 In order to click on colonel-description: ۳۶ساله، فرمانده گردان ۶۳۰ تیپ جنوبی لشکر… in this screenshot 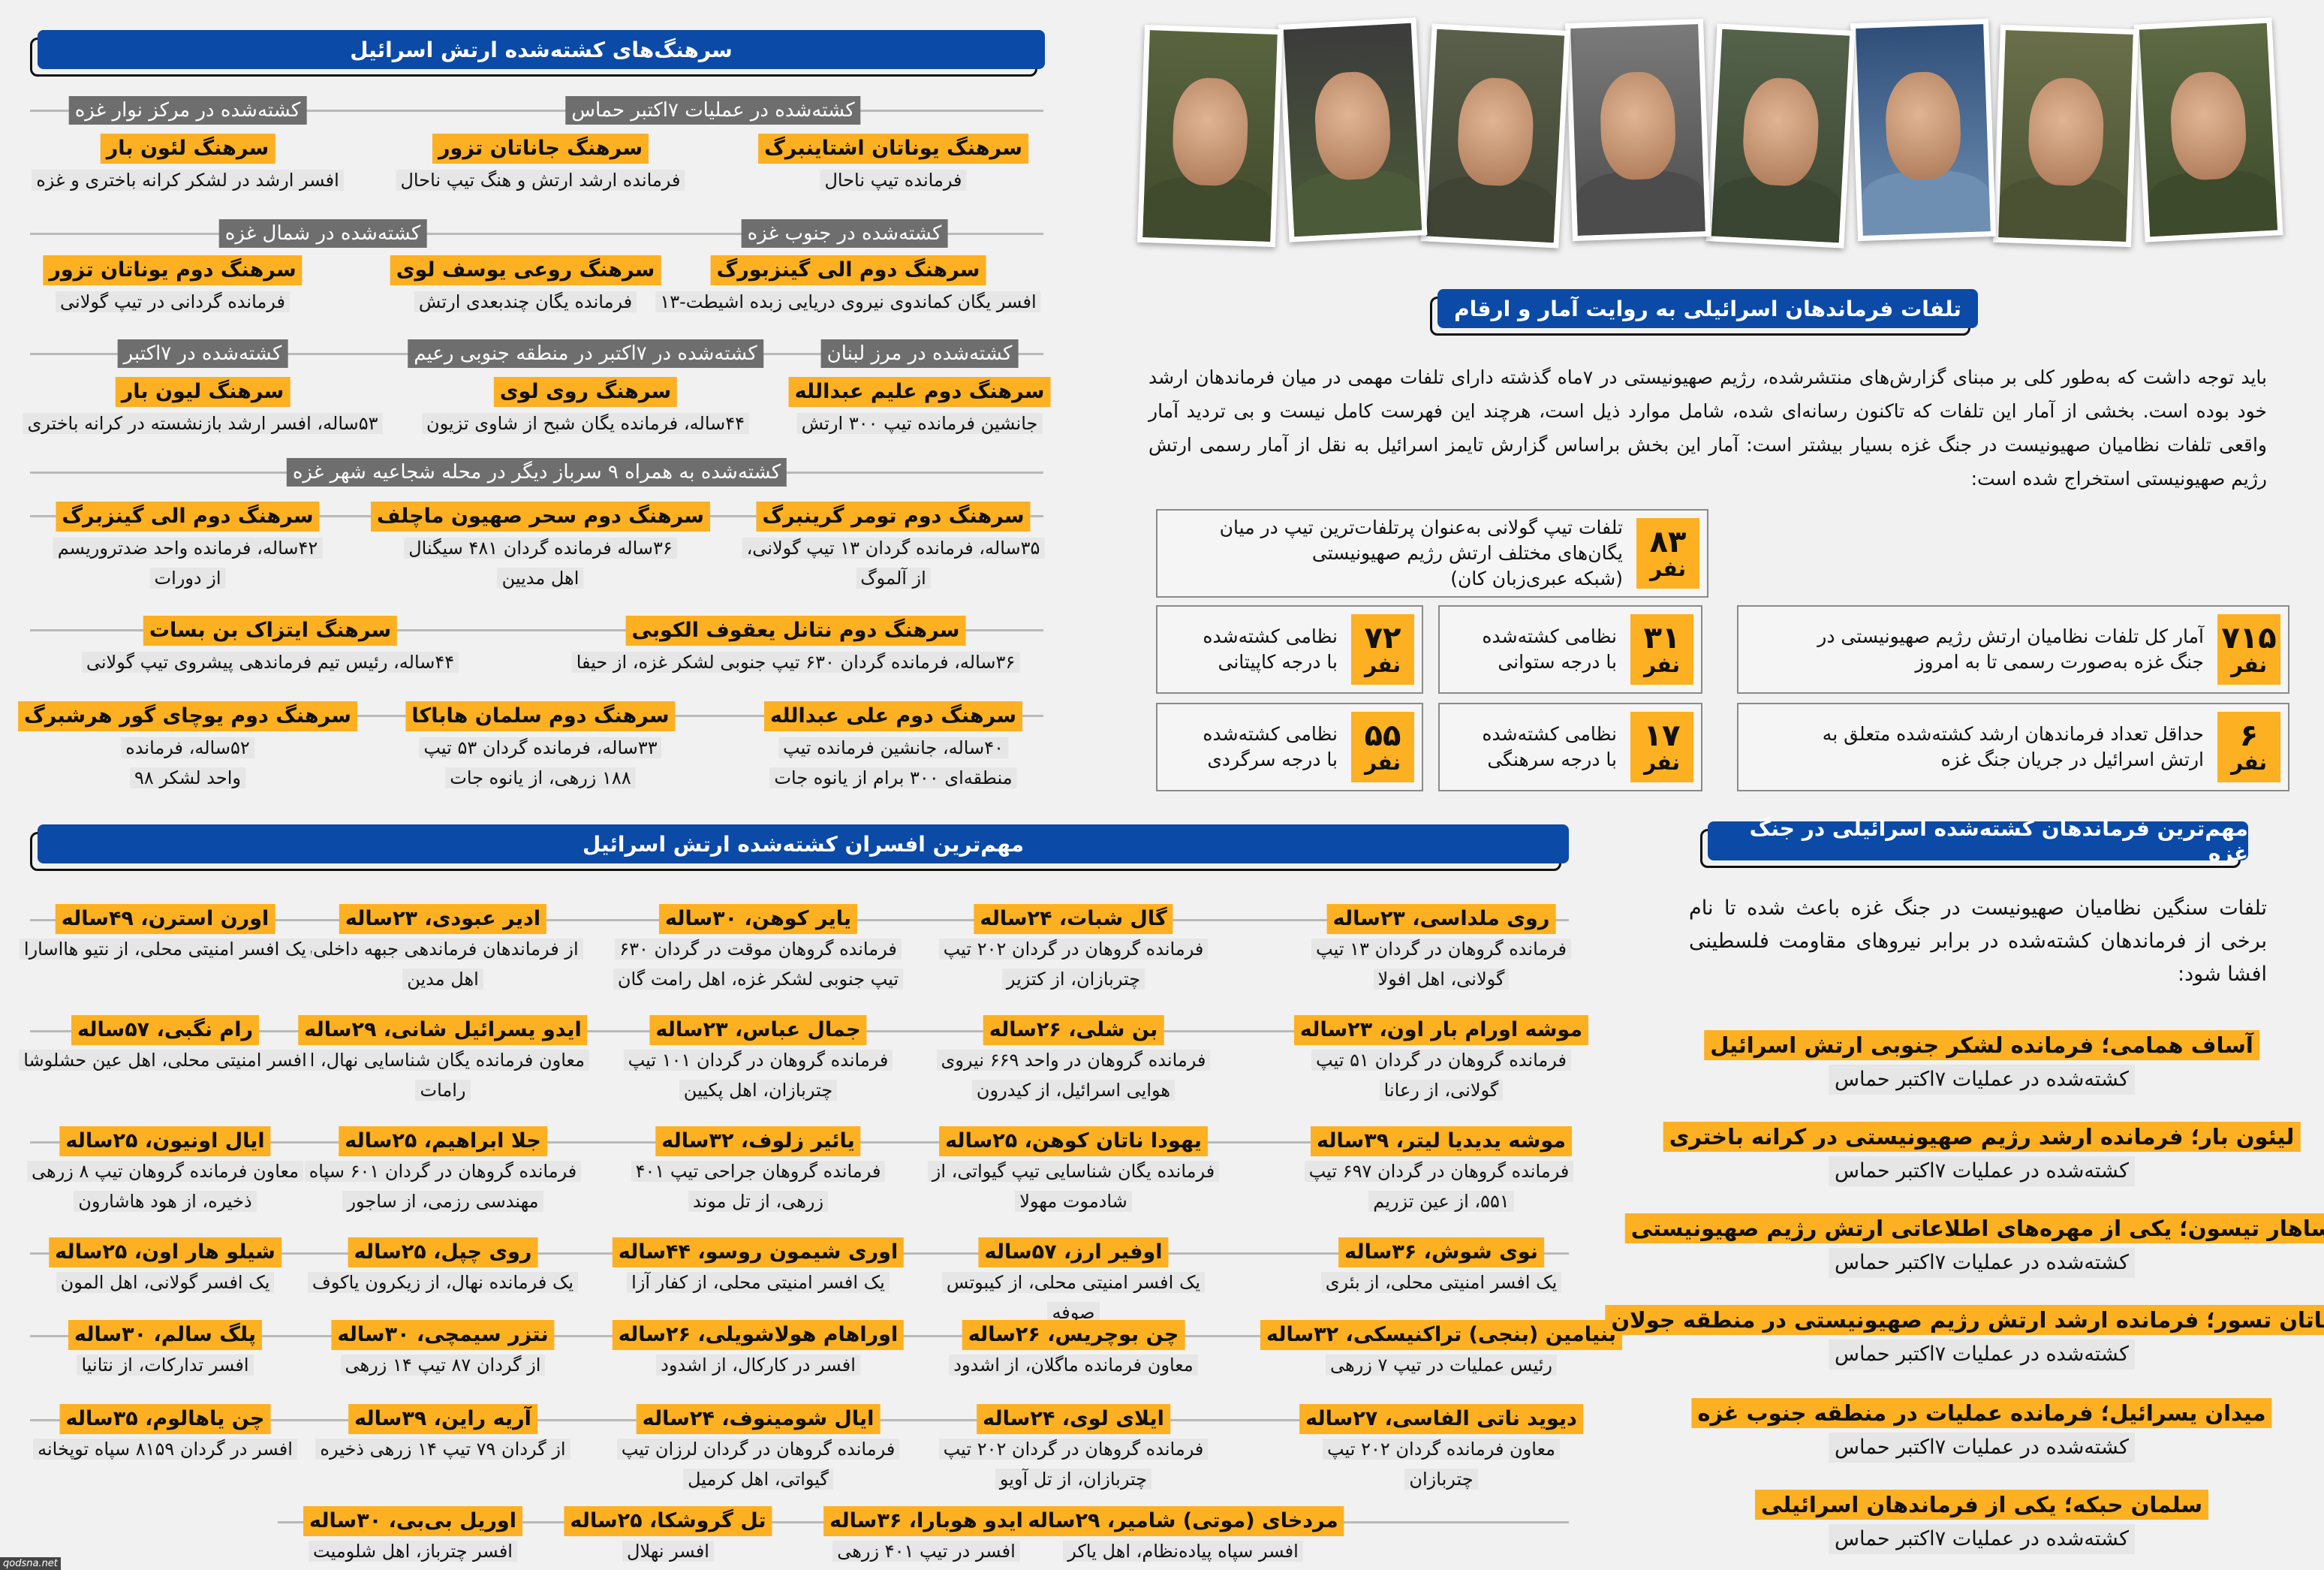, I will do `click(795, 662)`.